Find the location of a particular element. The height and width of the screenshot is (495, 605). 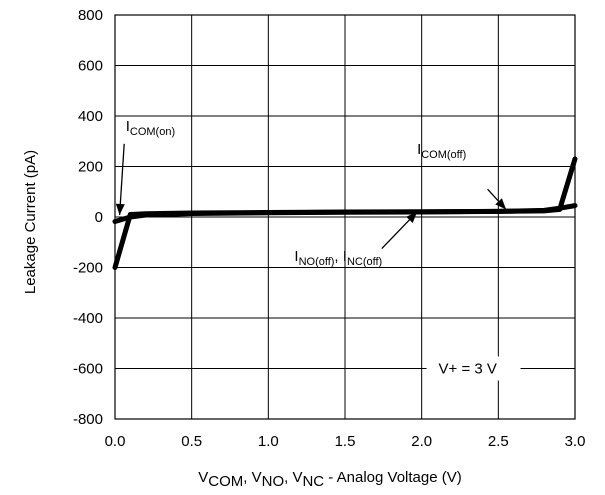

annotation-label: INO(off), INC(off) is located at coordinates (338, 258).